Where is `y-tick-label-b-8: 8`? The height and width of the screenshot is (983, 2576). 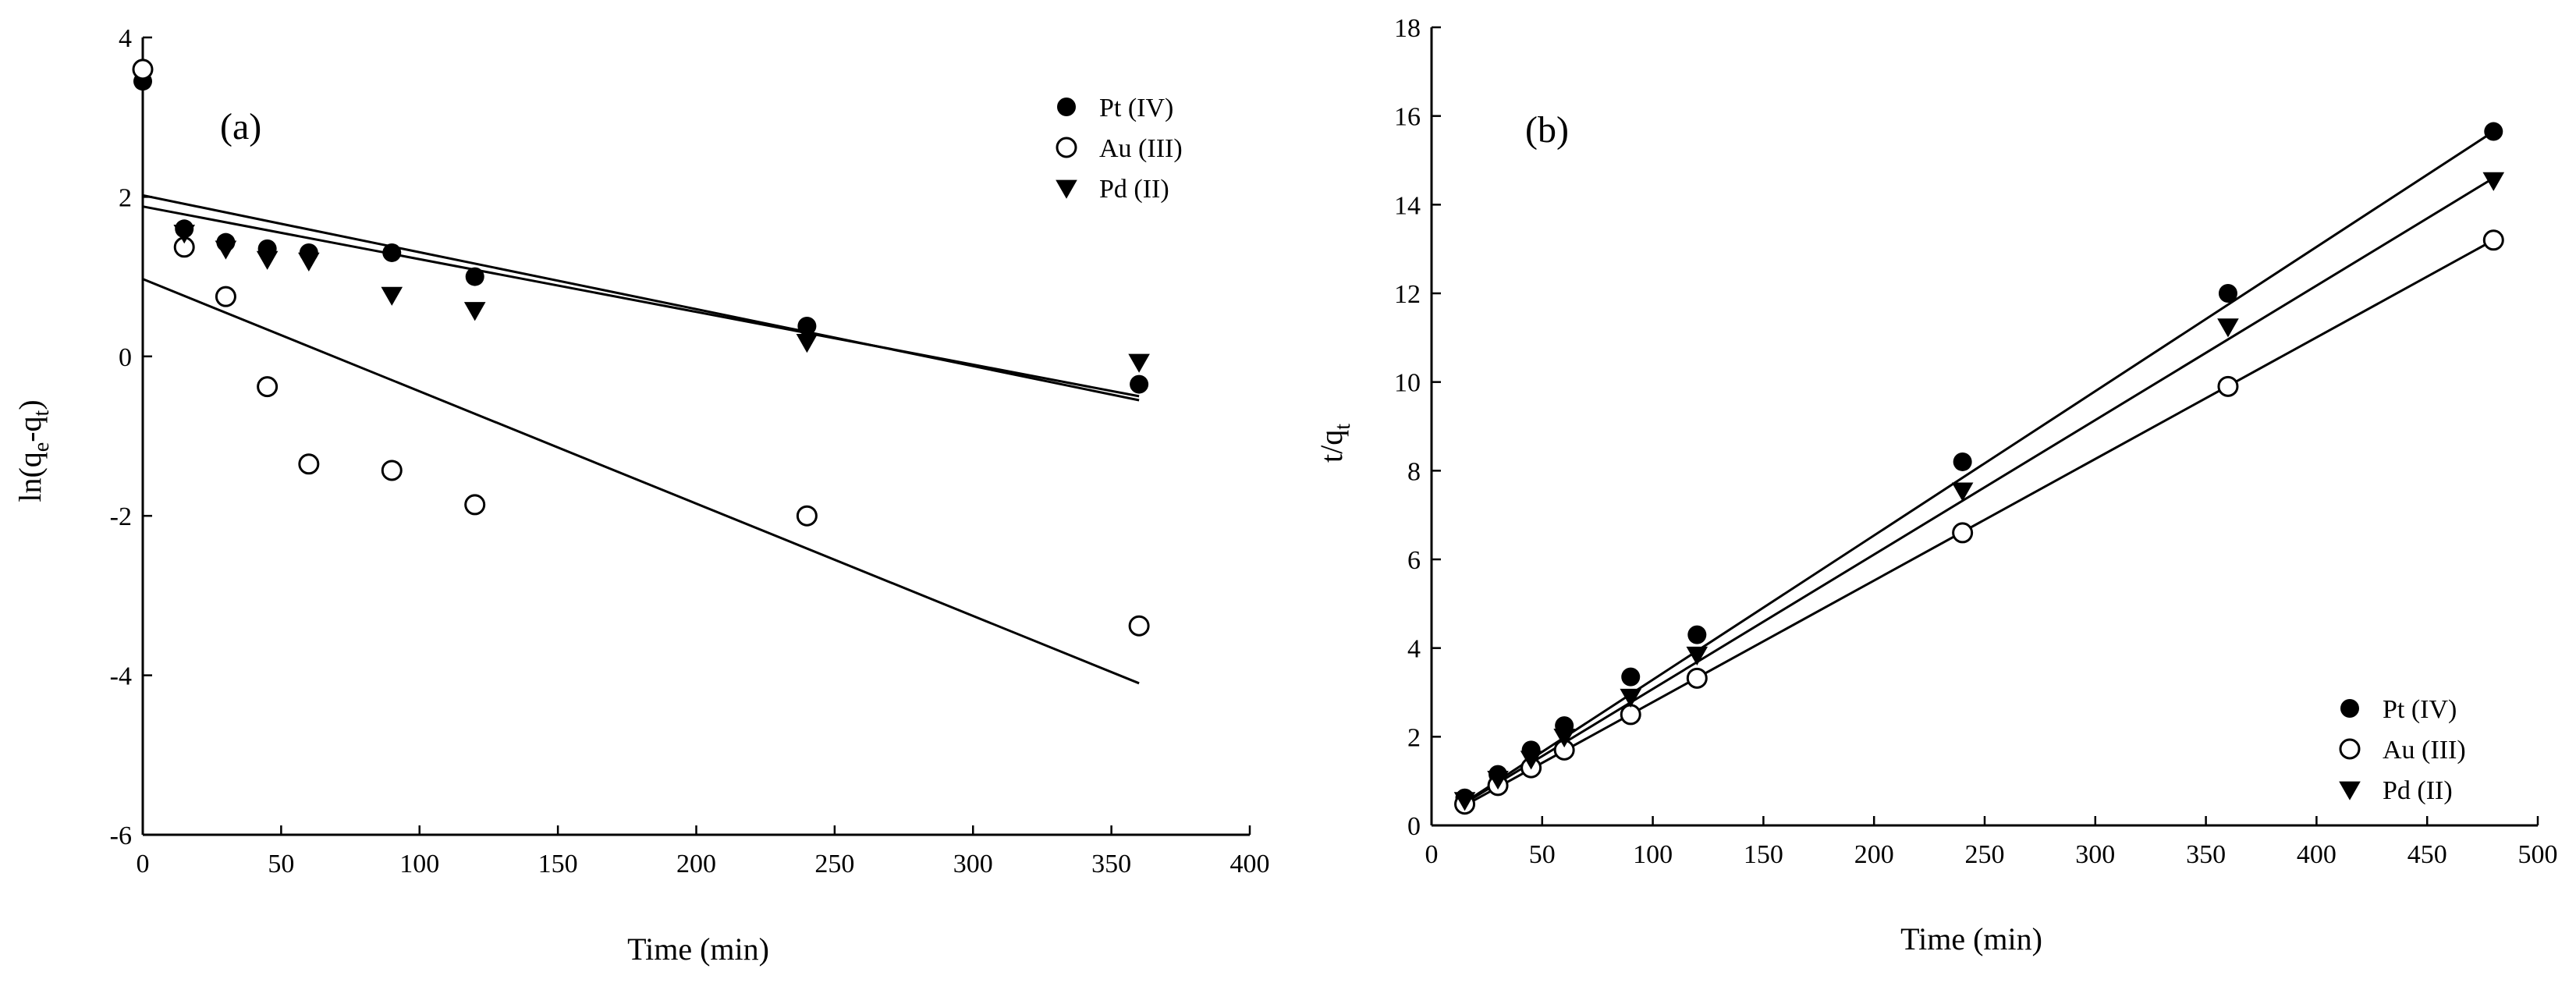 y-tick-label-b-8: 8 is located at coordinates (1414, 471).